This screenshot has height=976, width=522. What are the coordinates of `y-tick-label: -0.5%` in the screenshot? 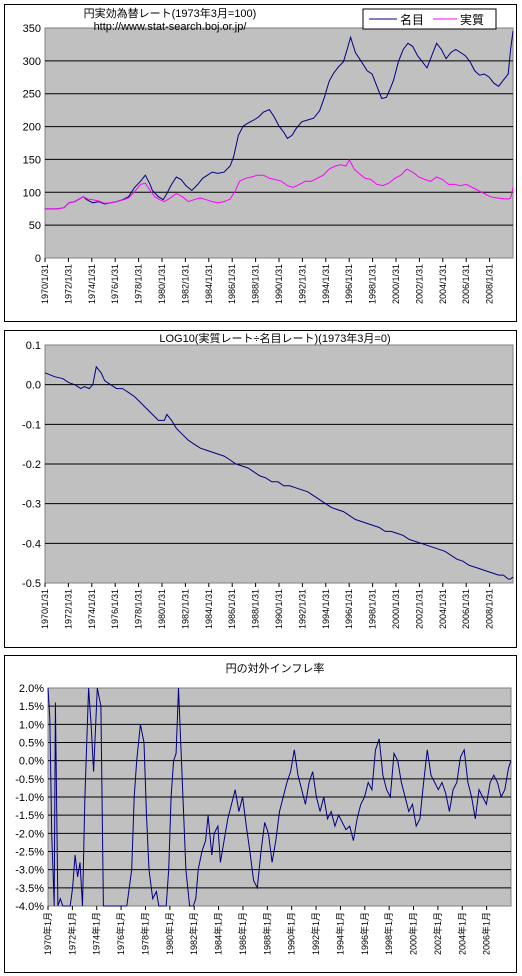 It's located at (29, 780).